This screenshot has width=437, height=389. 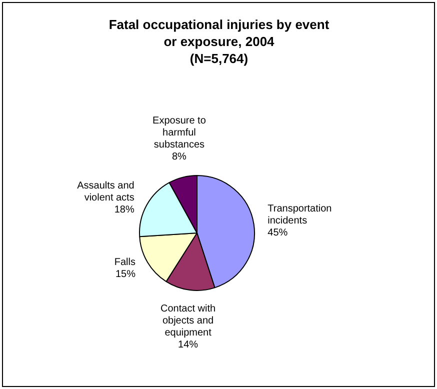 What do you see at coordinates (300, 215) in the screenshot?
I see `slice-label: Transportation incidents` at bounding box center [300, 215].